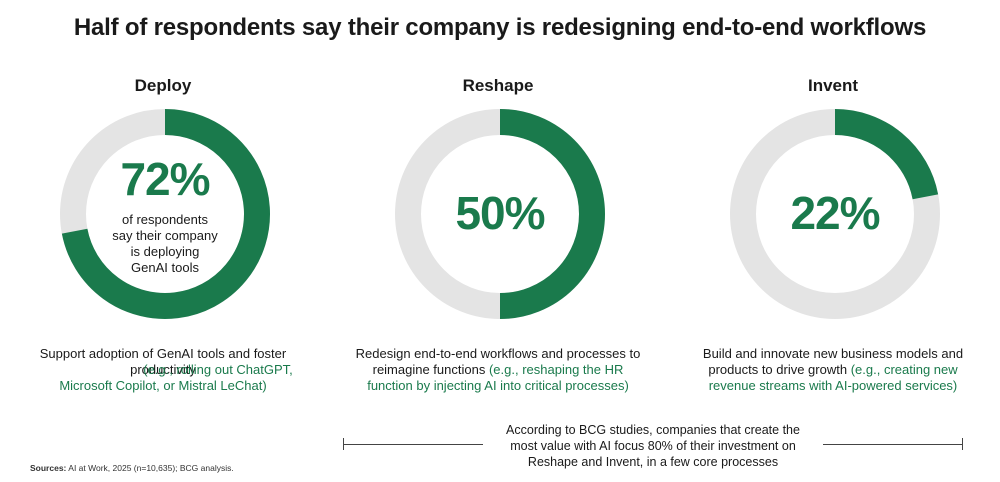 The image size is (1000, 482). Describe the element at coordinates (163, 385) in the screenshot. I see `deploy-example-line: Microsoft Copilot, or Mistral LeChat)` at that location.